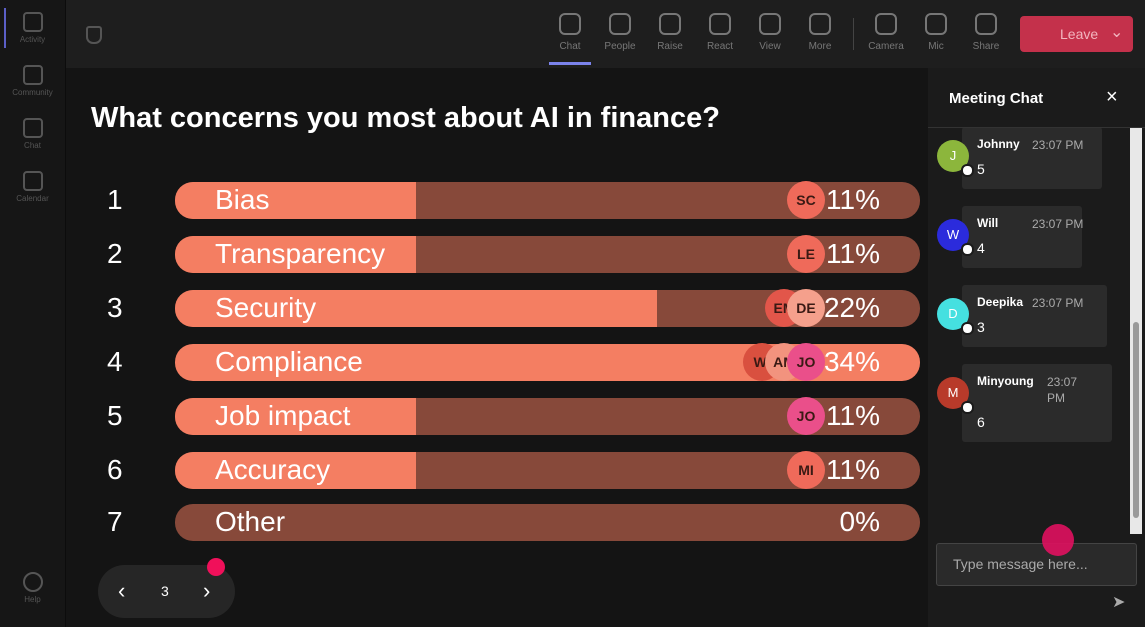 The height and width of the screenshot is (627, 1145). I want to click on message-bubble: Will 23:07 PM 4, so click(1022, 237).